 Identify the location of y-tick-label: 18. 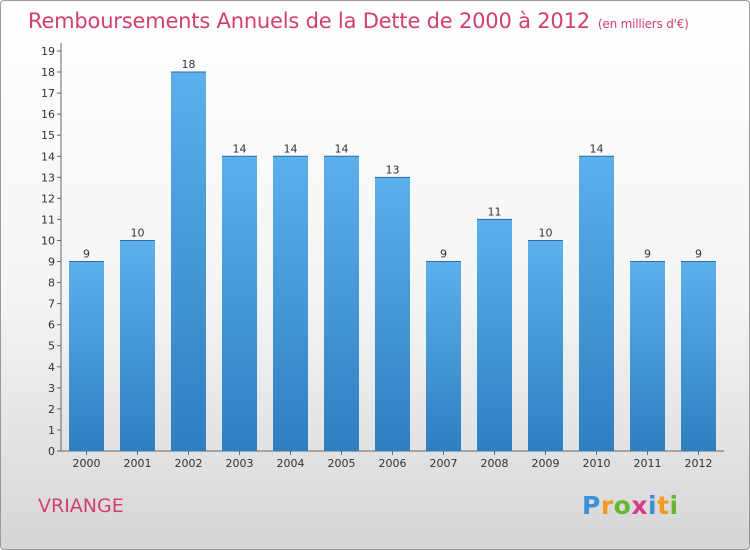
(48, 72).